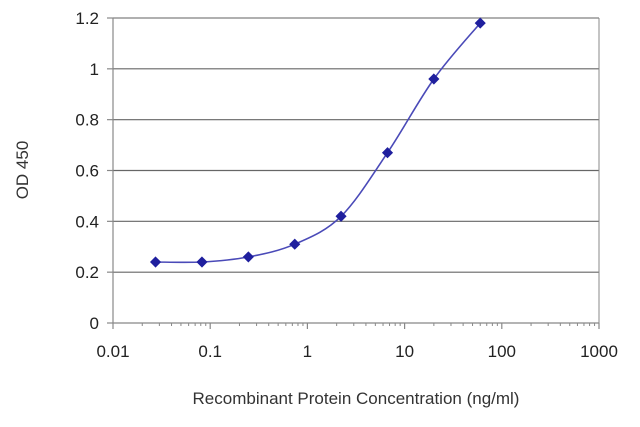  What do you see at coordinates (87, 18) in the screenshot?
I see `y-tick-label-6: 1.2` at bounding box center [87, 18].